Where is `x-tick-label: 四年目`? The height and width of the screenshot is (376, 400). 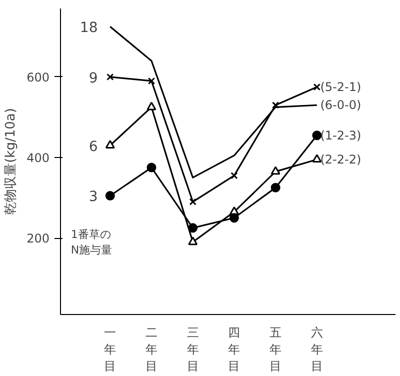 x-tick-label: 四年目 is located at coordinates (234, 350).